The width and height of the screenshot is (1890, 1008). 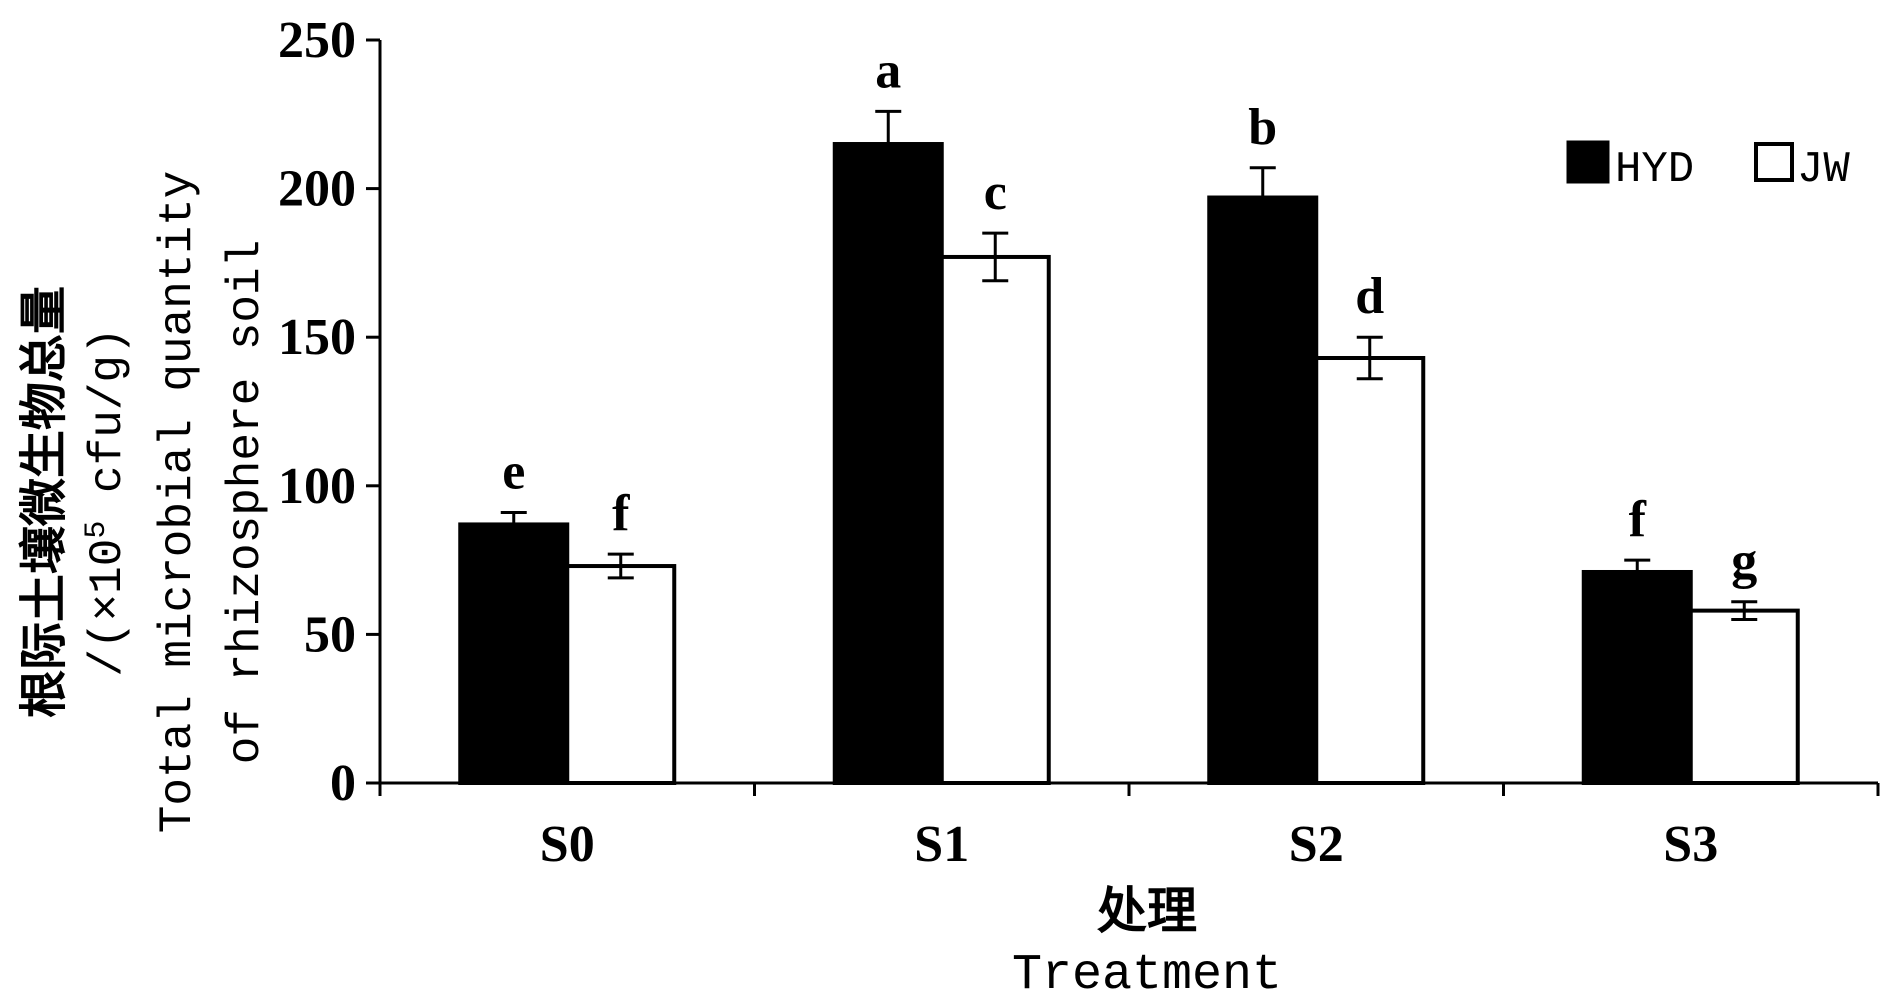 I want to click on y-tick-label: 250, so click(x=317, y=40).